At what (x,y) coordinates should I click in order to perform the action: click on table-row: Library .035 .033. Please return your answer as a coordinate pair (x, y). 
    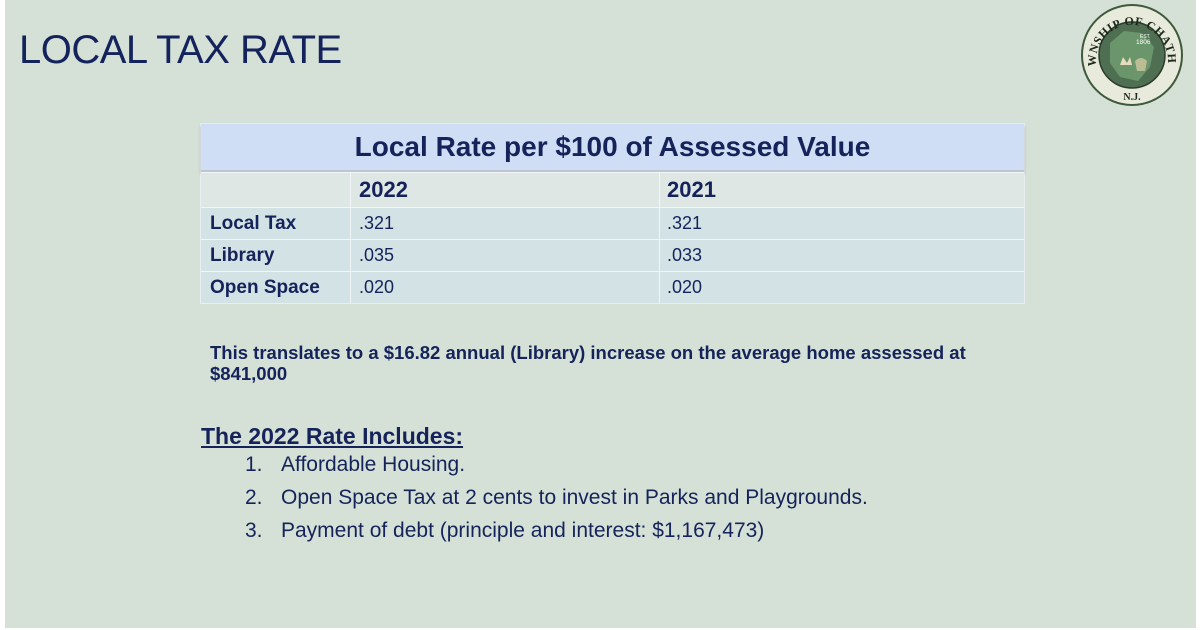
    Looking at the image, I should click on (612, 255).